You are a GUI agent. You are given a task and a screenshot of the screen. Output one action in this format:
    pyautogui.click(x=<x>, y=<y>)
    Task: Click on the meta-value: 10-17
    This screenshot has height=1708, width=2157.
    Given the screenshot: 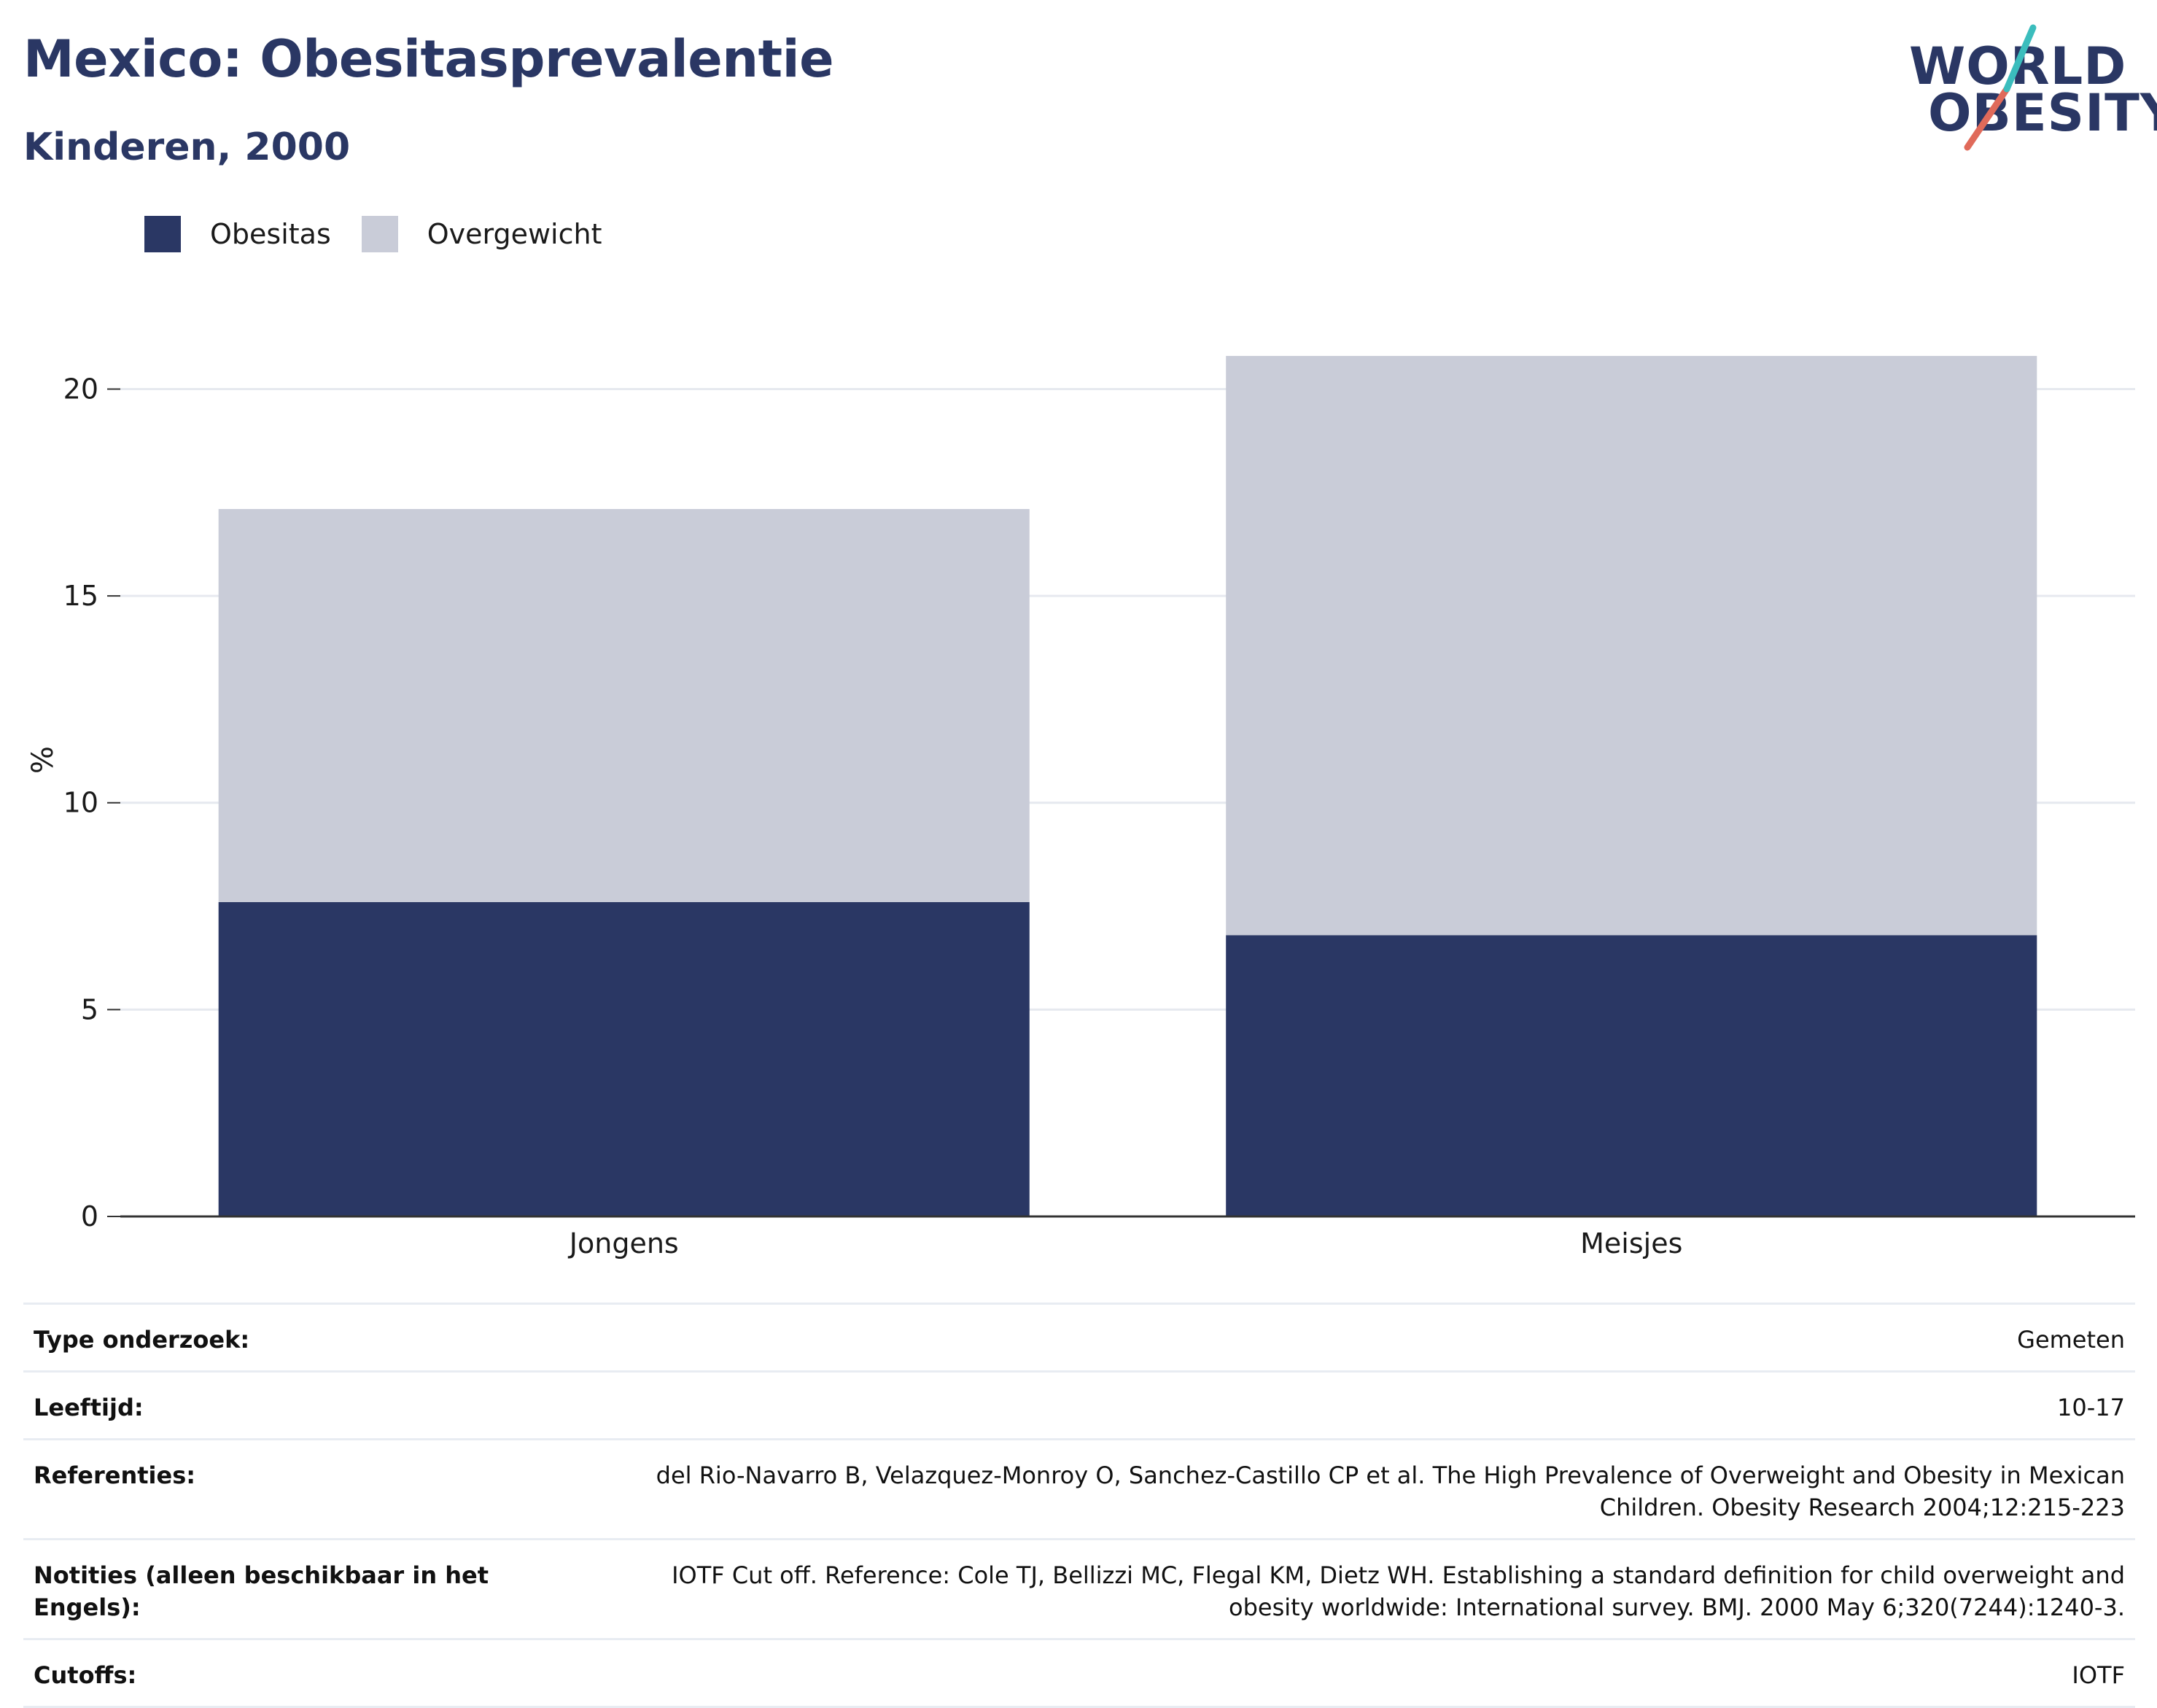 What is the action you would take?
    pyautogui.click(x=2091, y=1408)
    